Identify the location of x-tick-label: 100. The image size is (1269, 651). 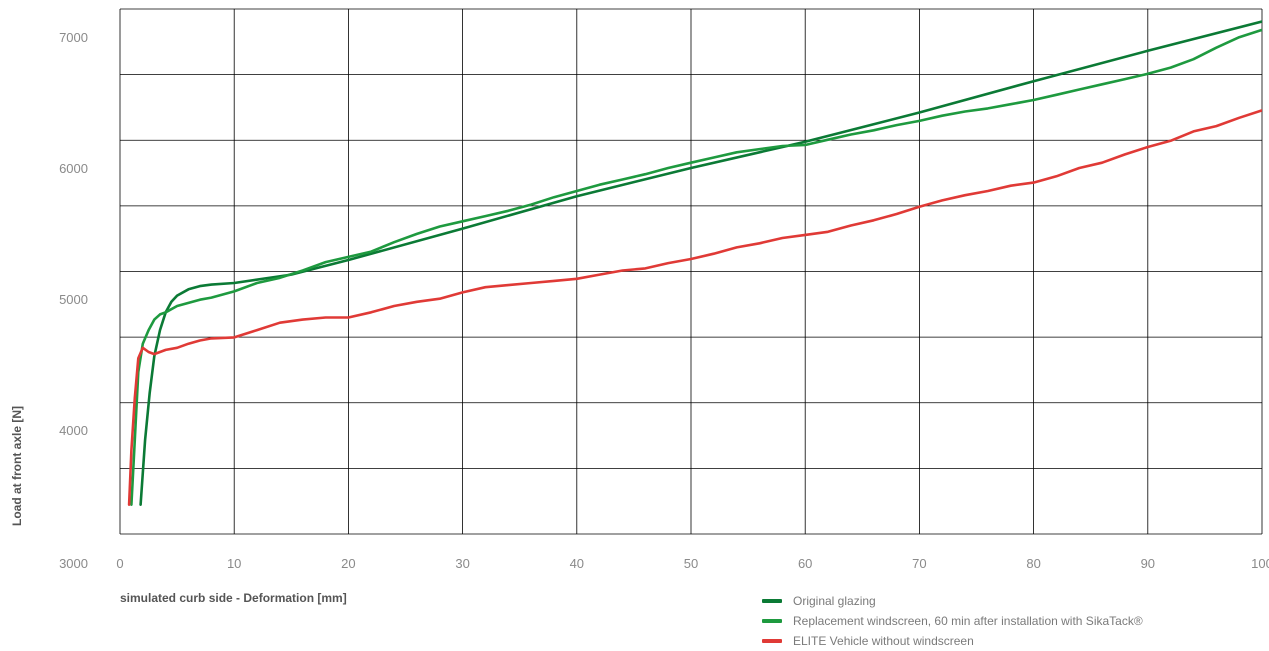
(1260, 563).